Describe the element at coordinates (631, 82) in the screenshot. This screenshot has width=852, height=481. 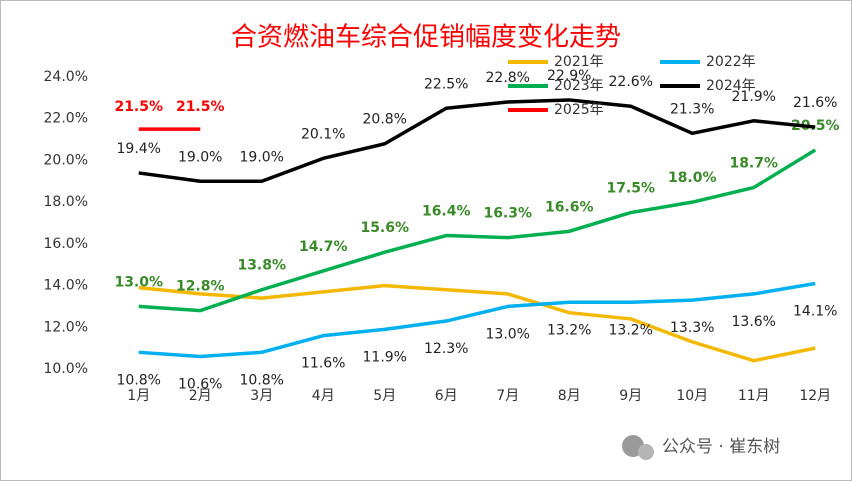
I see `data-label: 22.6%` at that location.